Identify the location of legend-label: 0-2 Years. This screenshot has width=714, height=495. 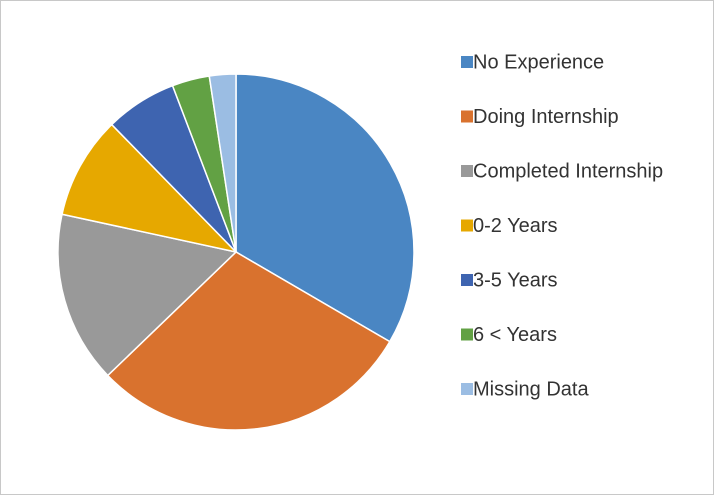
(515, 226).